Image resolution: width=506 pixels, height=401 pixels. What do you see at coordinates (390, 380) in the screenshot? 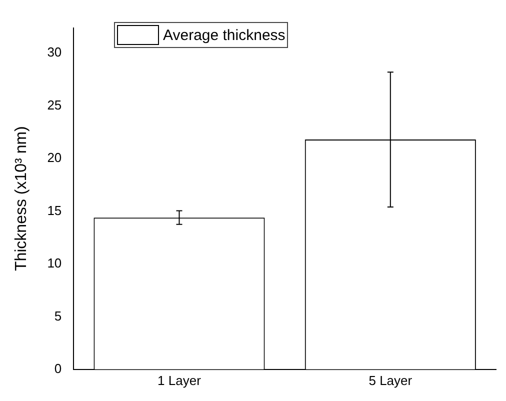
I see `x-tick-label: 5 Layer` at bounding box center [390, 380].